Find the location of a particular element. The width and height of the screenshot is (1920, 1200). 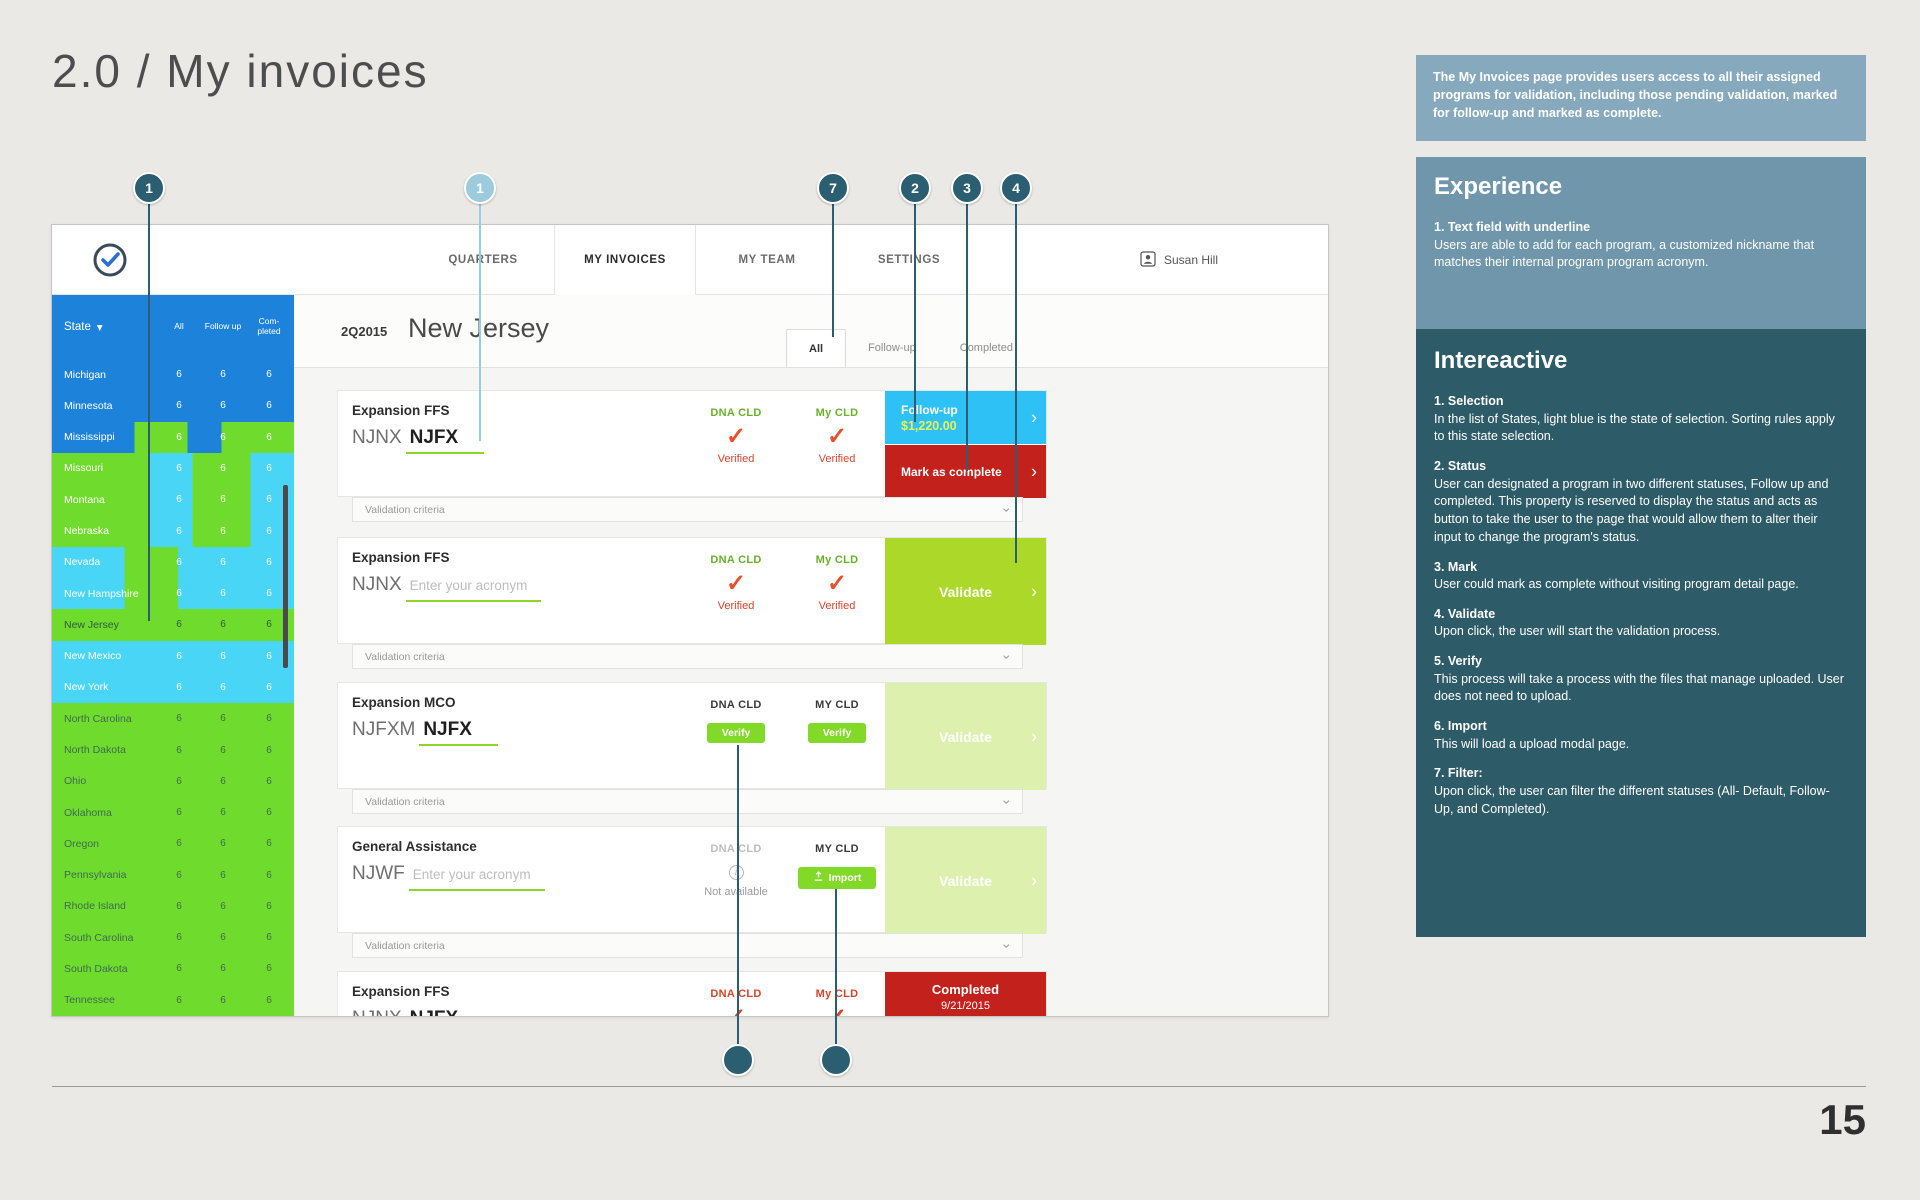

program-code: NJWF Enter your acronym is located at coordinates (448, 877).